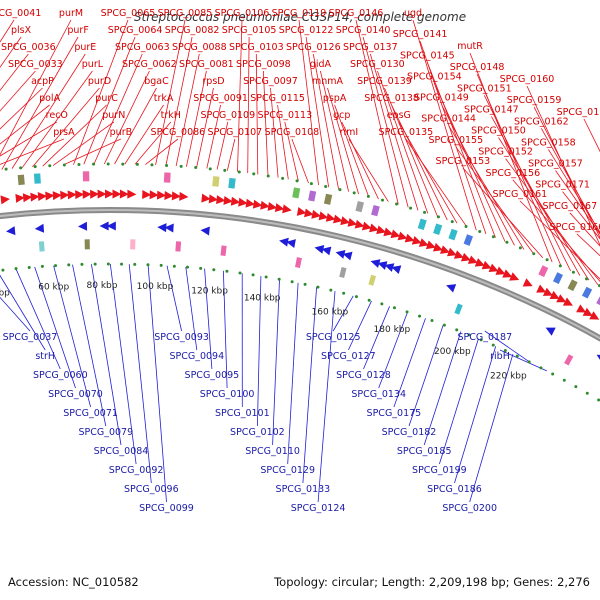 Image resolution: width=600 pixels, height=600 pixels. I want to click on forward-gene-label: SPCG_0139, so click(384, 81).